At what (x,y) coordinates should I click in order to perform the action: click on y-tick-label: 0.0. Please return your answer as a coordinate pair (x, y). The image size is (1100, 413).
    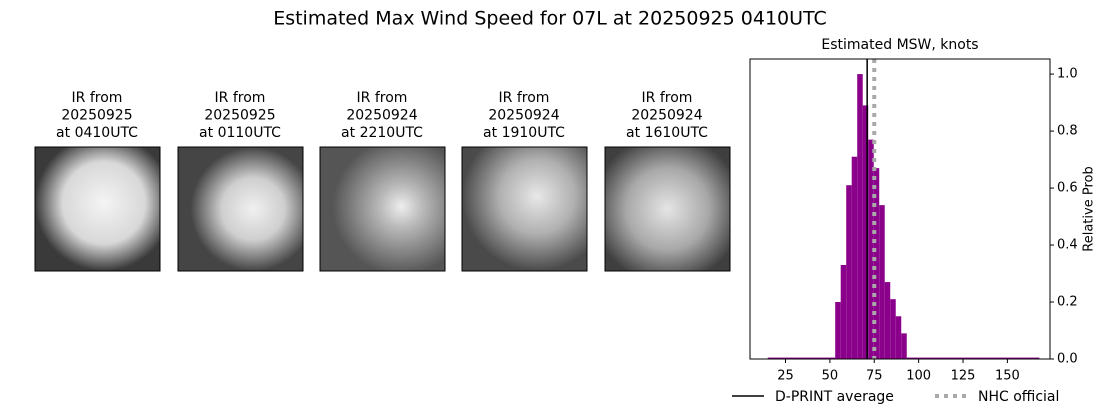
    Looking at the image, I should click on (1067, 359).